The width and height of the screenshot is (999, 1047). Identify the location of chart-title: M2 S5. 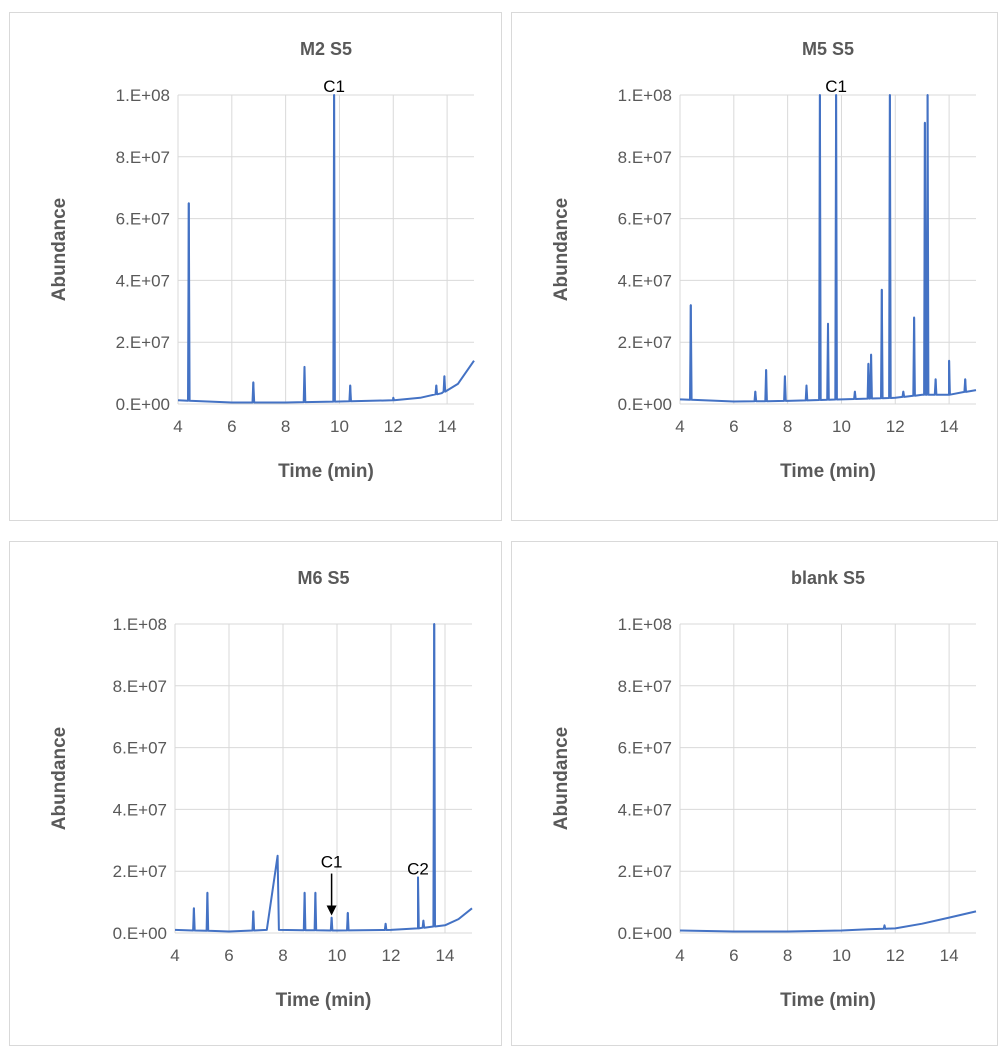
(326, 49).